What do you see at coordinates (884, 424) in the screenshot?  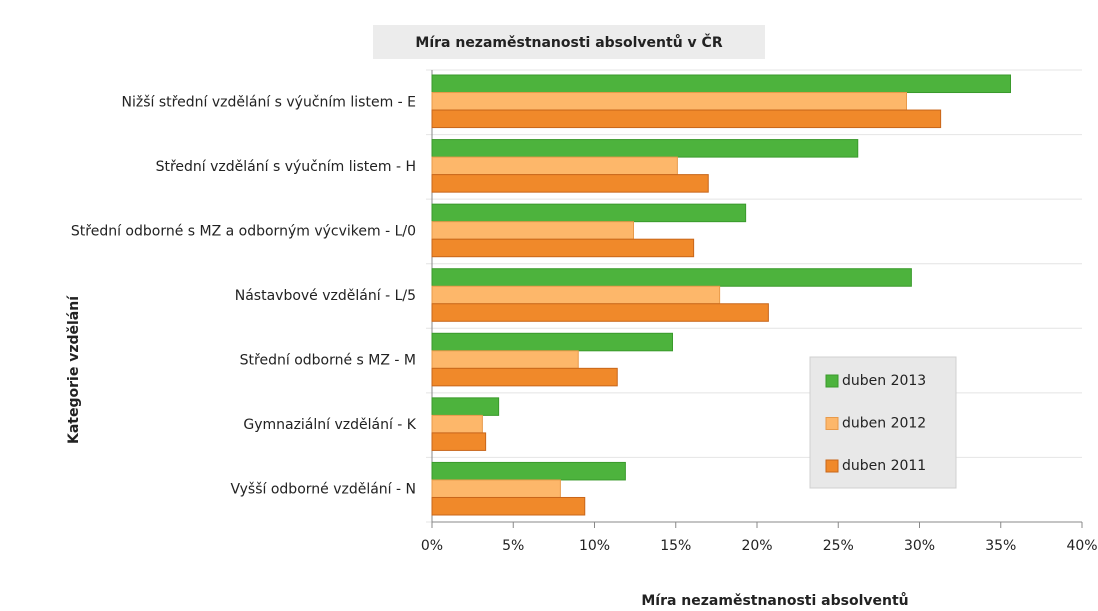 I see `legend-label: duben 2012` at bounding box center [884, 424].